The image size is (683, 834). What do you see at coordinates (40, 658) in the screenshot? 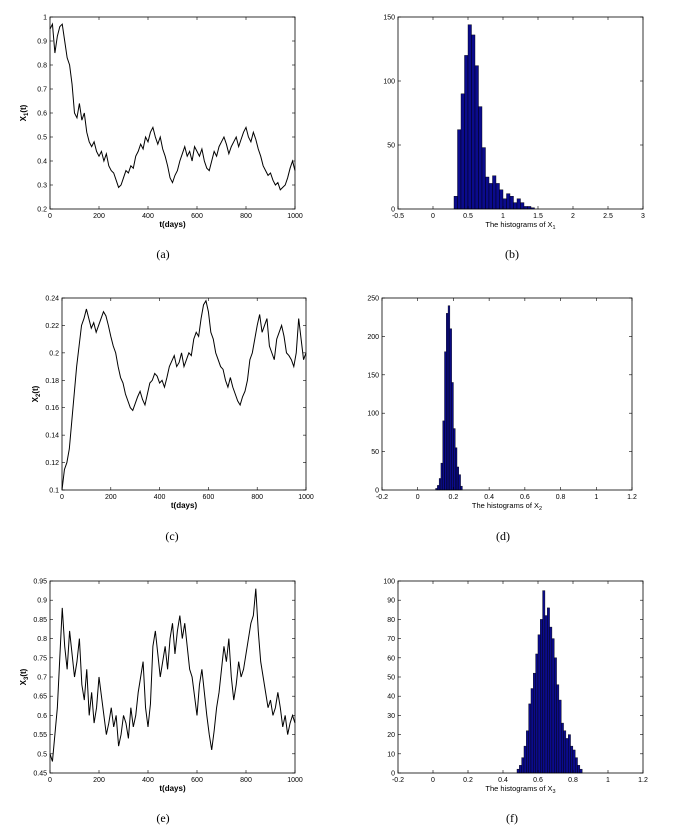
I see `y-tick-label: 0.75` at bounding box center [40, 658].